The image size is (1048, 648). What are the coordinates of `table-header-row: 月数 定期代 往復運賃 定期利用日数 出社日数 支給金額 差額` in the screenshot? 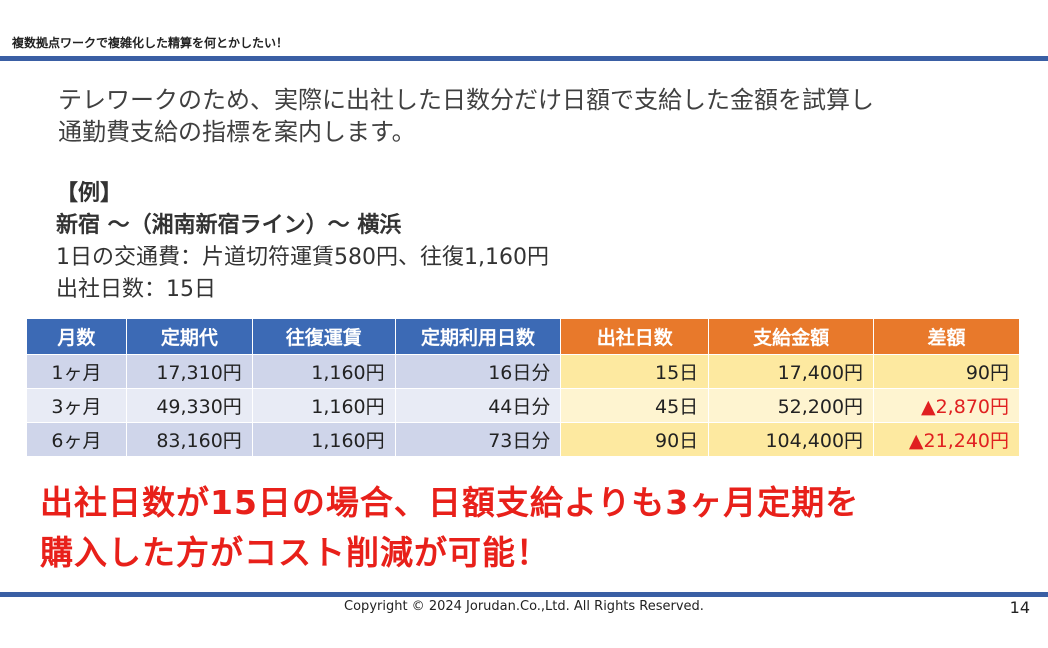 It's located at (523, 336).